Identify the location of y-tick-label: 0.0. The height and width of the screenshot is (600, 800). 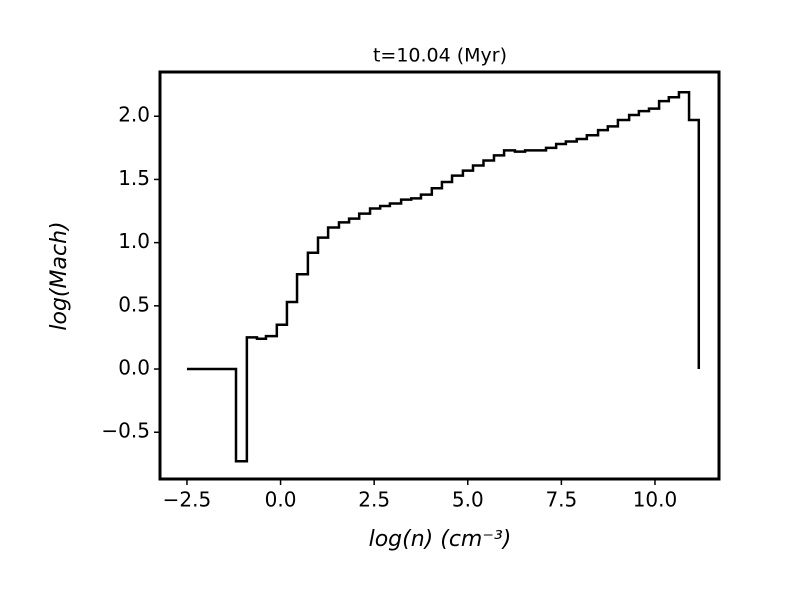
(134, 368).